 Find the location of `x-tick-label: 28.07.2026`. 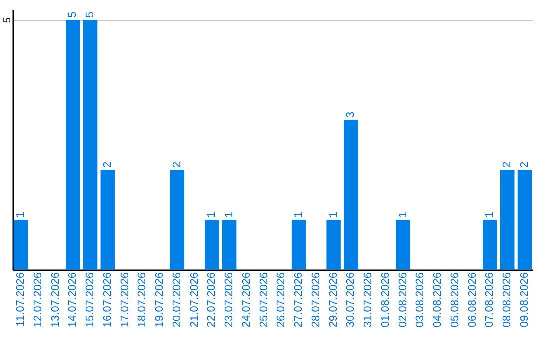

x-tick-label: 28.07.2026 is located at coordinates (316, 300).